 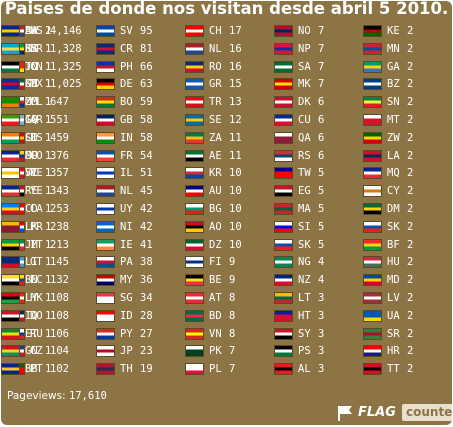 What do you see at coordinates (36, 351) in the screenshot?
I see `country-code: CZ` at bounding box center [36, 351].